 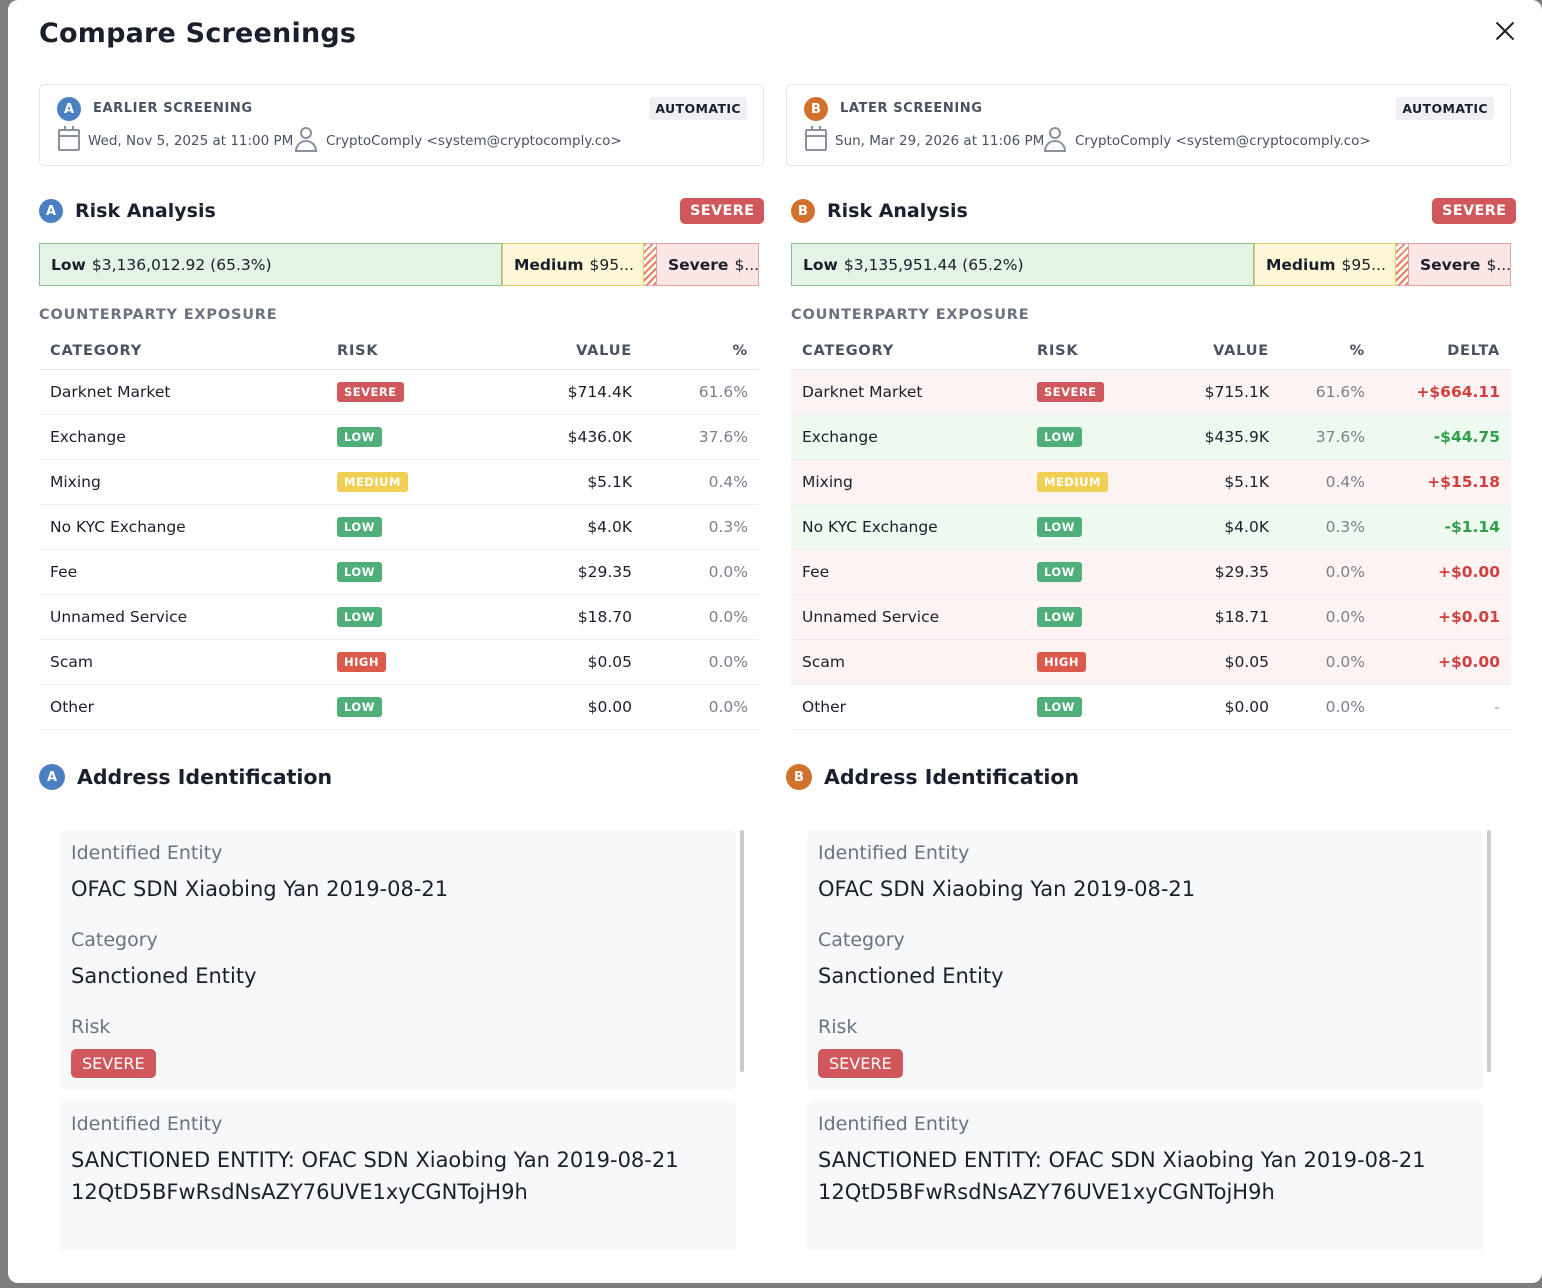 What do you see at coordinates (1328, 437) in the screenshot?
I see `pct-cell: 37.6%` at bounding box center [1328, 437].